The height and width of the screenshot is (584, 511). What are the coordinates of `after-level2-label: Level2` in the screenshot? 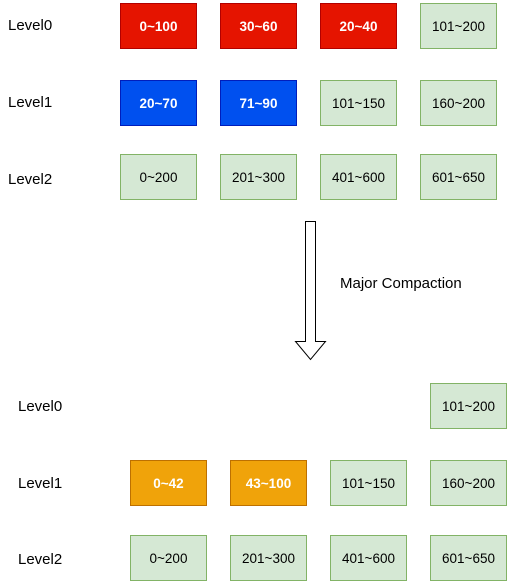 It's located at (40, 559).